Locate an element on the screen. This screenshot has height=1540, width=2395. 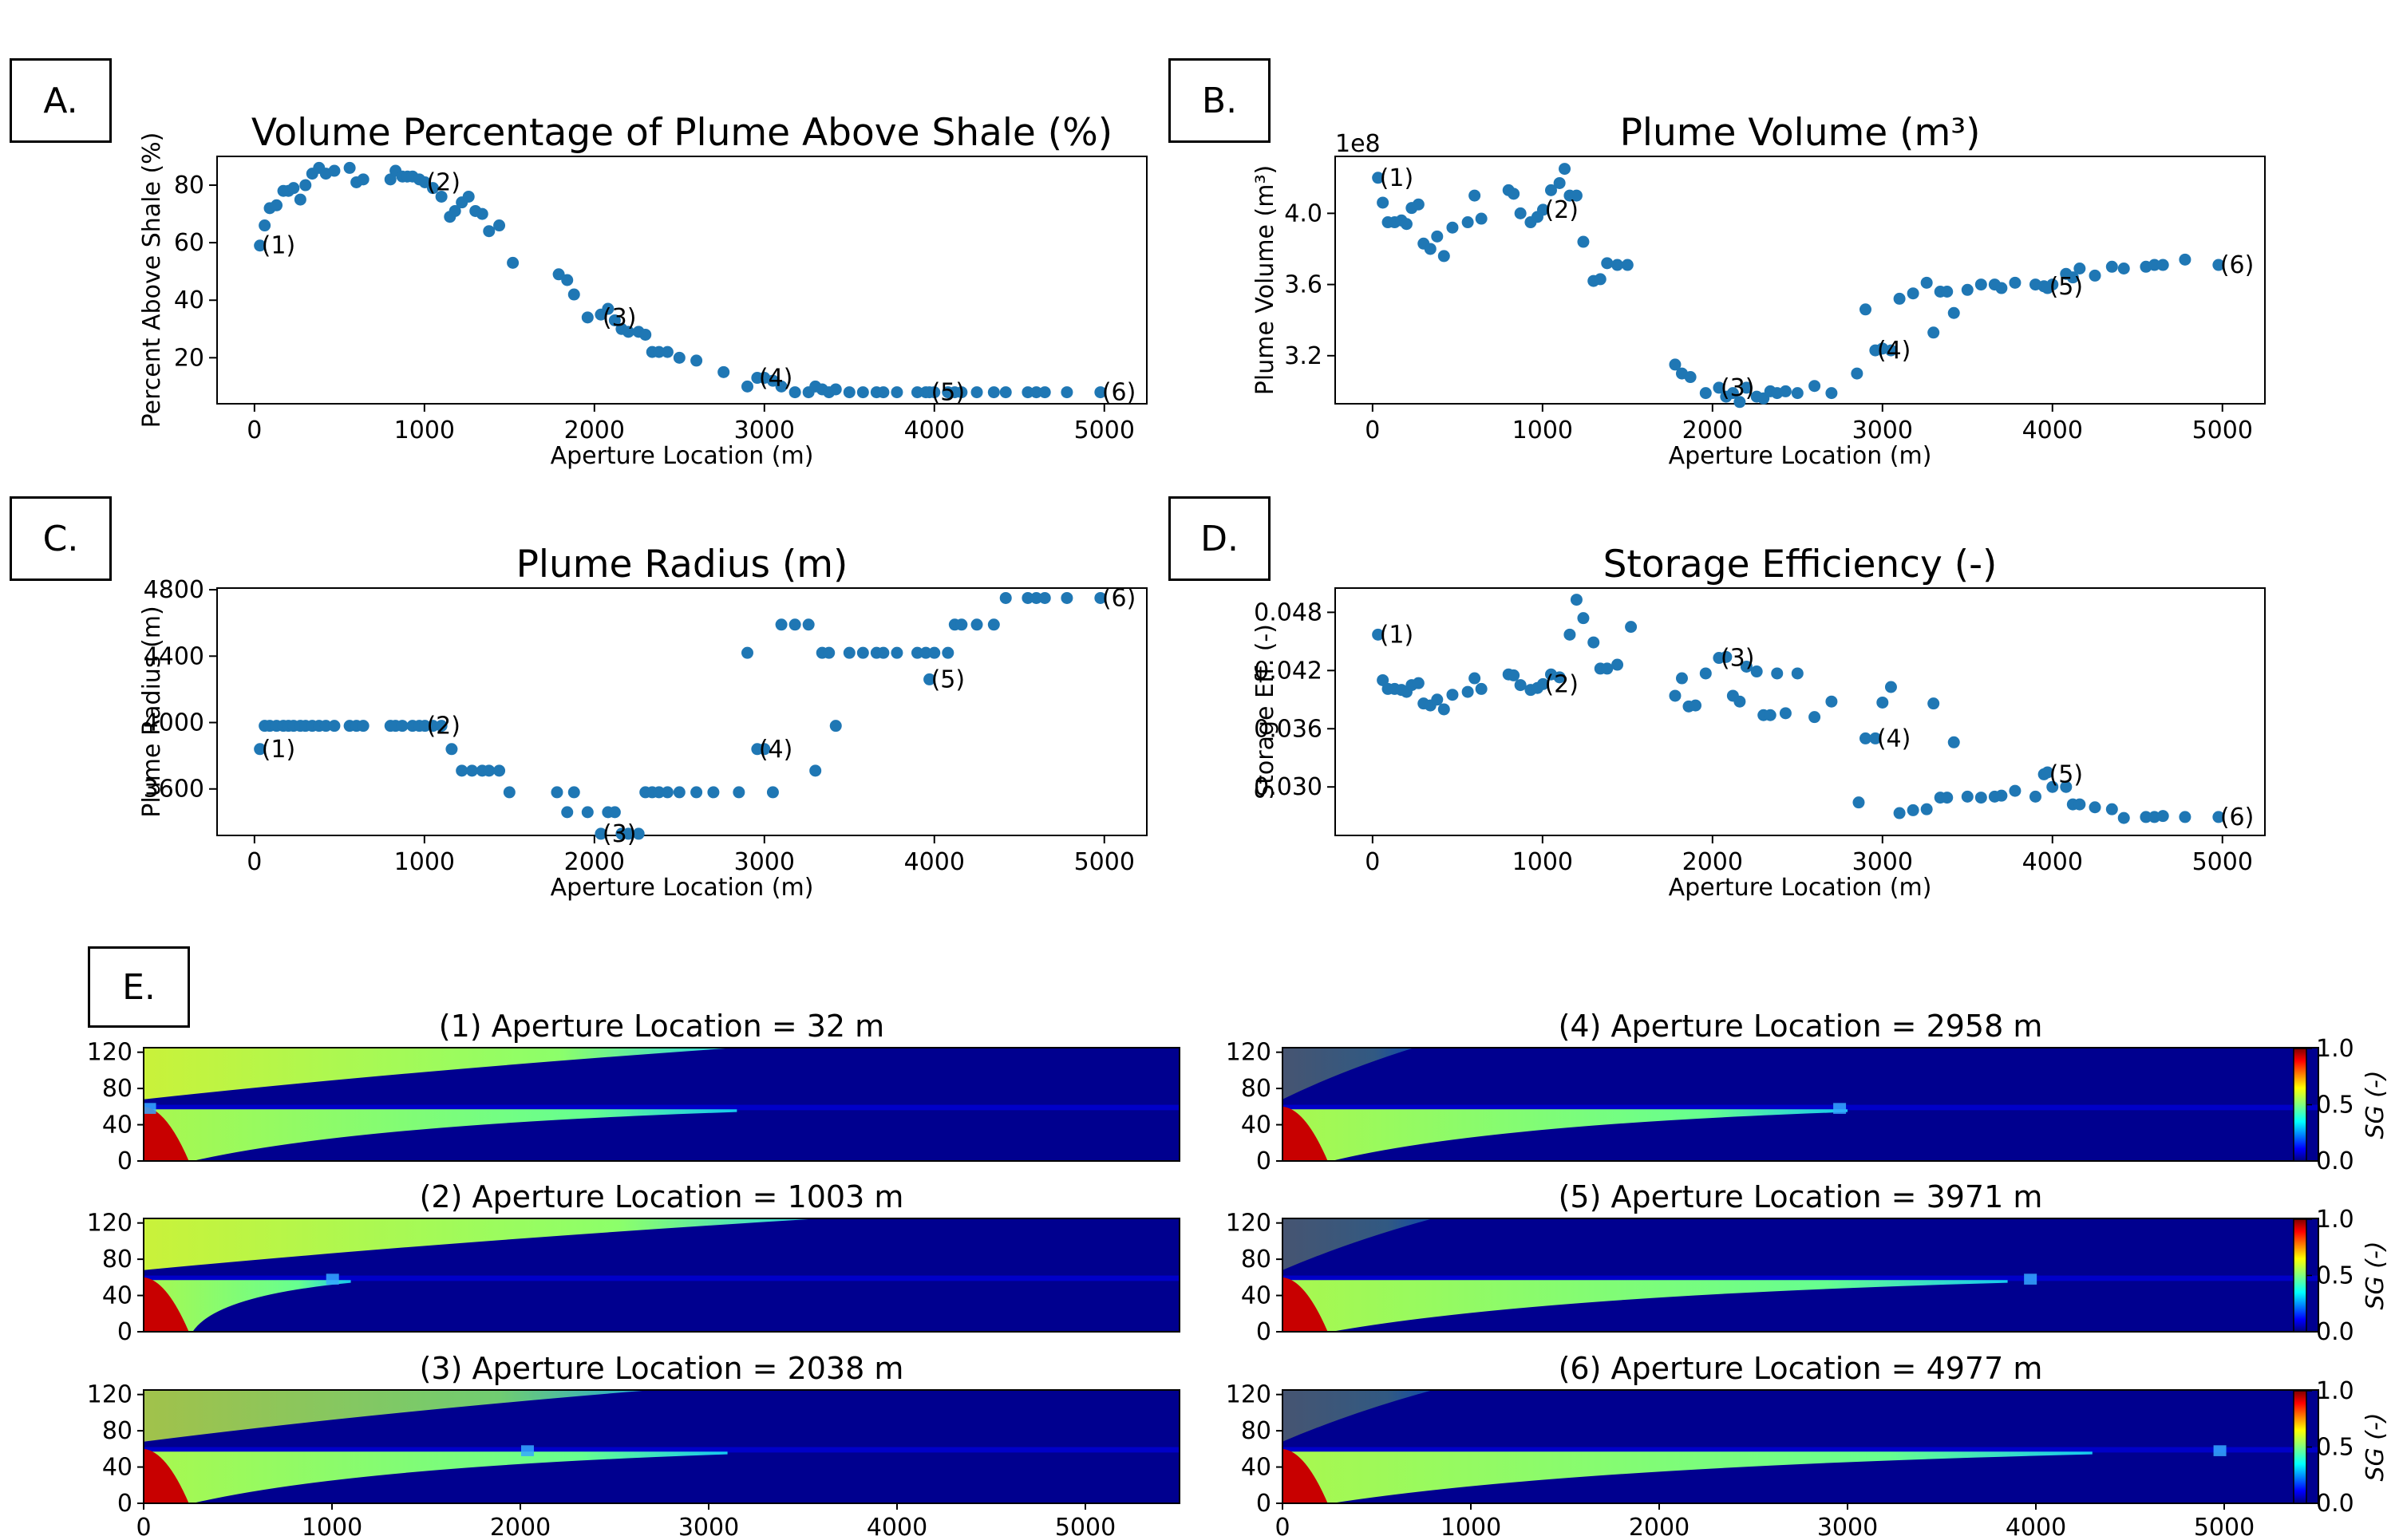
colorbar-tick-label: 0.5 is located at coordinates (2335, 1276).